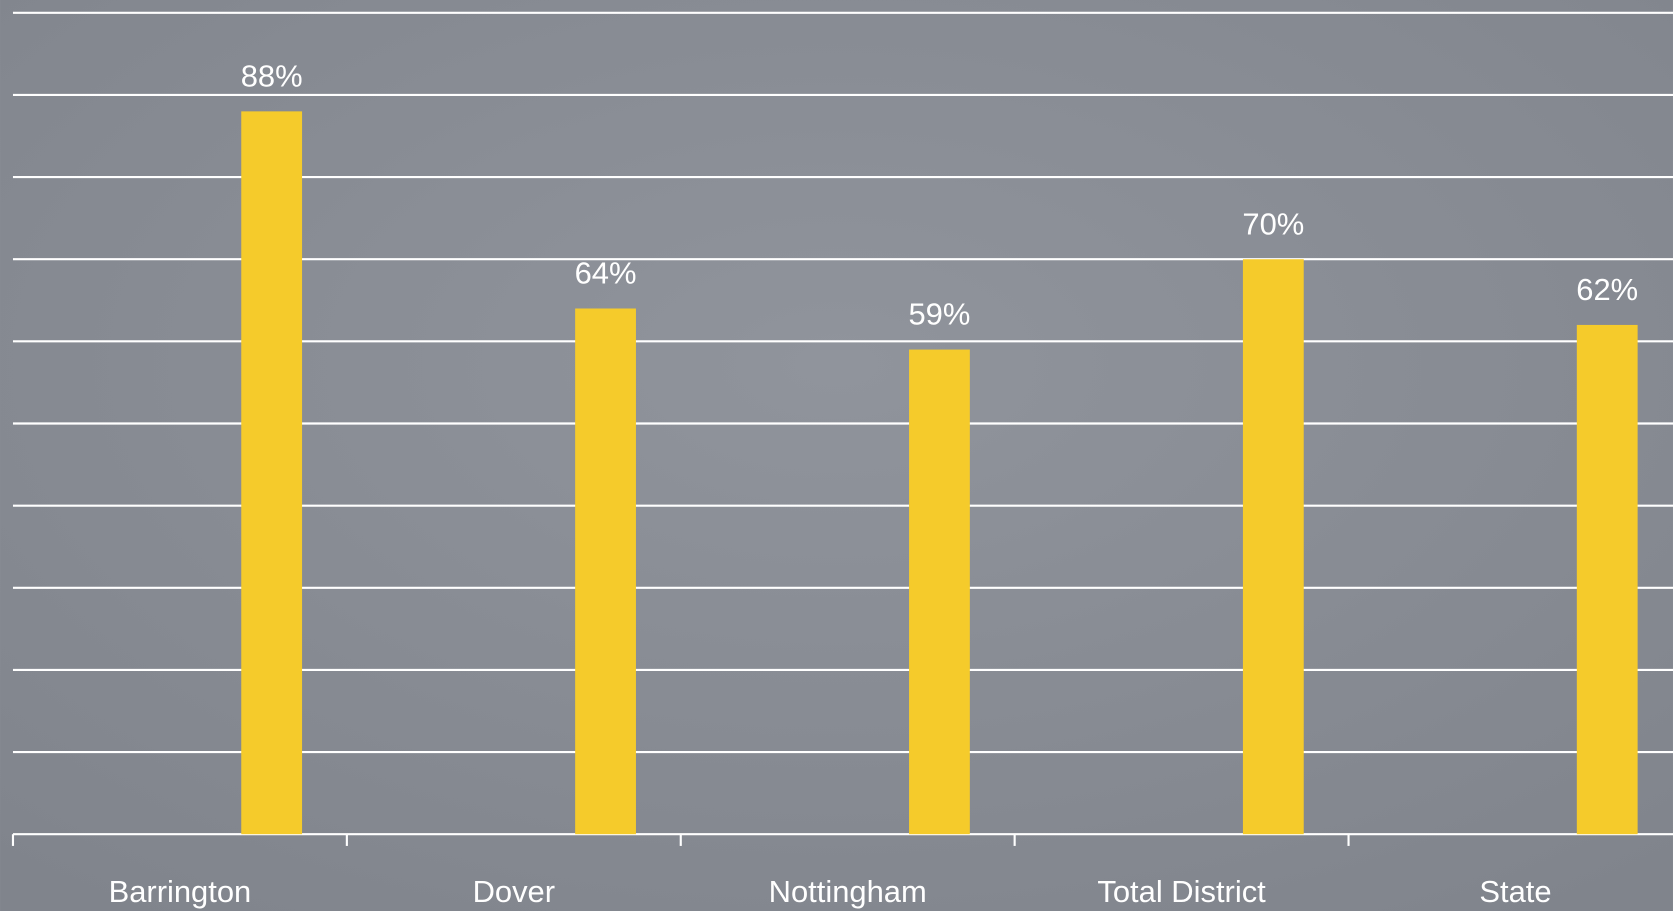 This screenshot has height=911, width=1673. Describe the element at coordinates (514, 891) in the screenshot. I see `x-tick-label: Dover` at that location.